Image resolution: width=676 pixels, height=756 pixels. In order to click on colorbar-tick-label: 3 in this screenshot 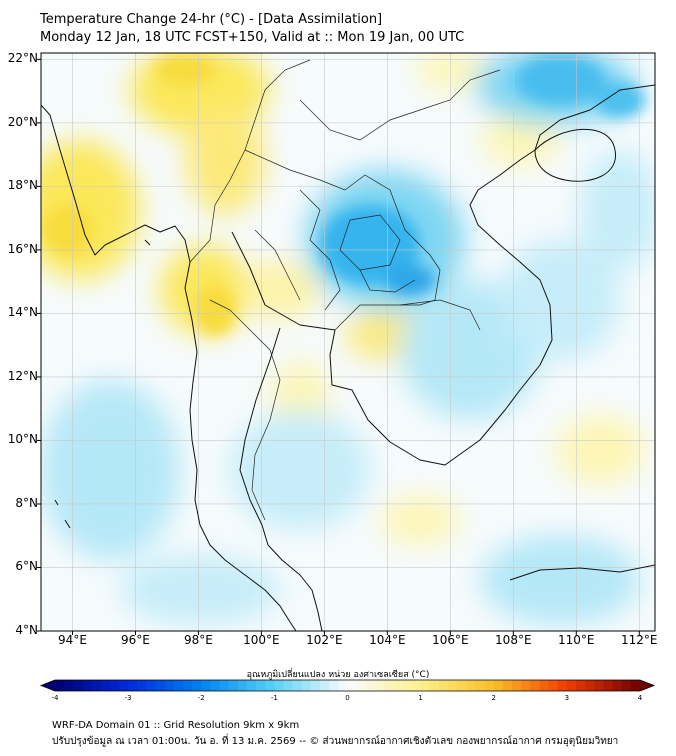, I will do `click(567, 698)`.